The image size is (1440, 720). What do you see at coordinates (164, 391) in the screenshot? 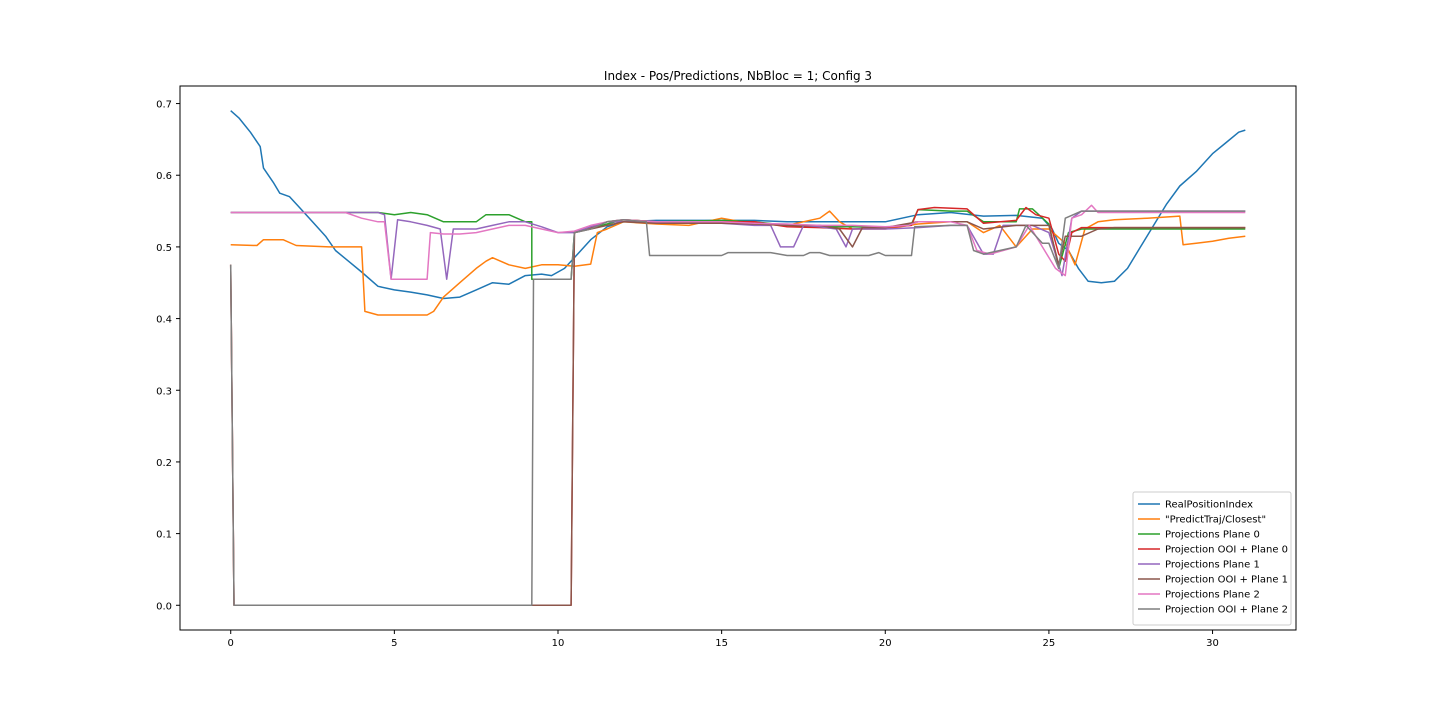
I see `y-tick-label: 0.3` at bounding box center [164, 391].